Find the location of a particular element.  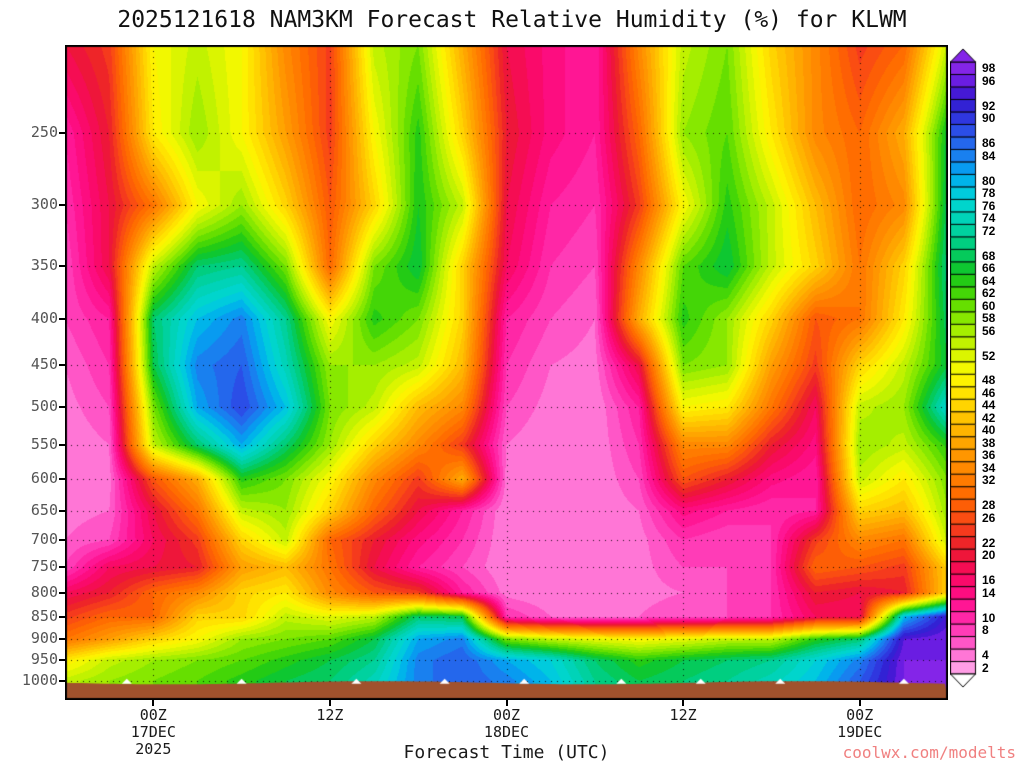

colorbar-tick-label: 14 is located at coordinates (989, 592).